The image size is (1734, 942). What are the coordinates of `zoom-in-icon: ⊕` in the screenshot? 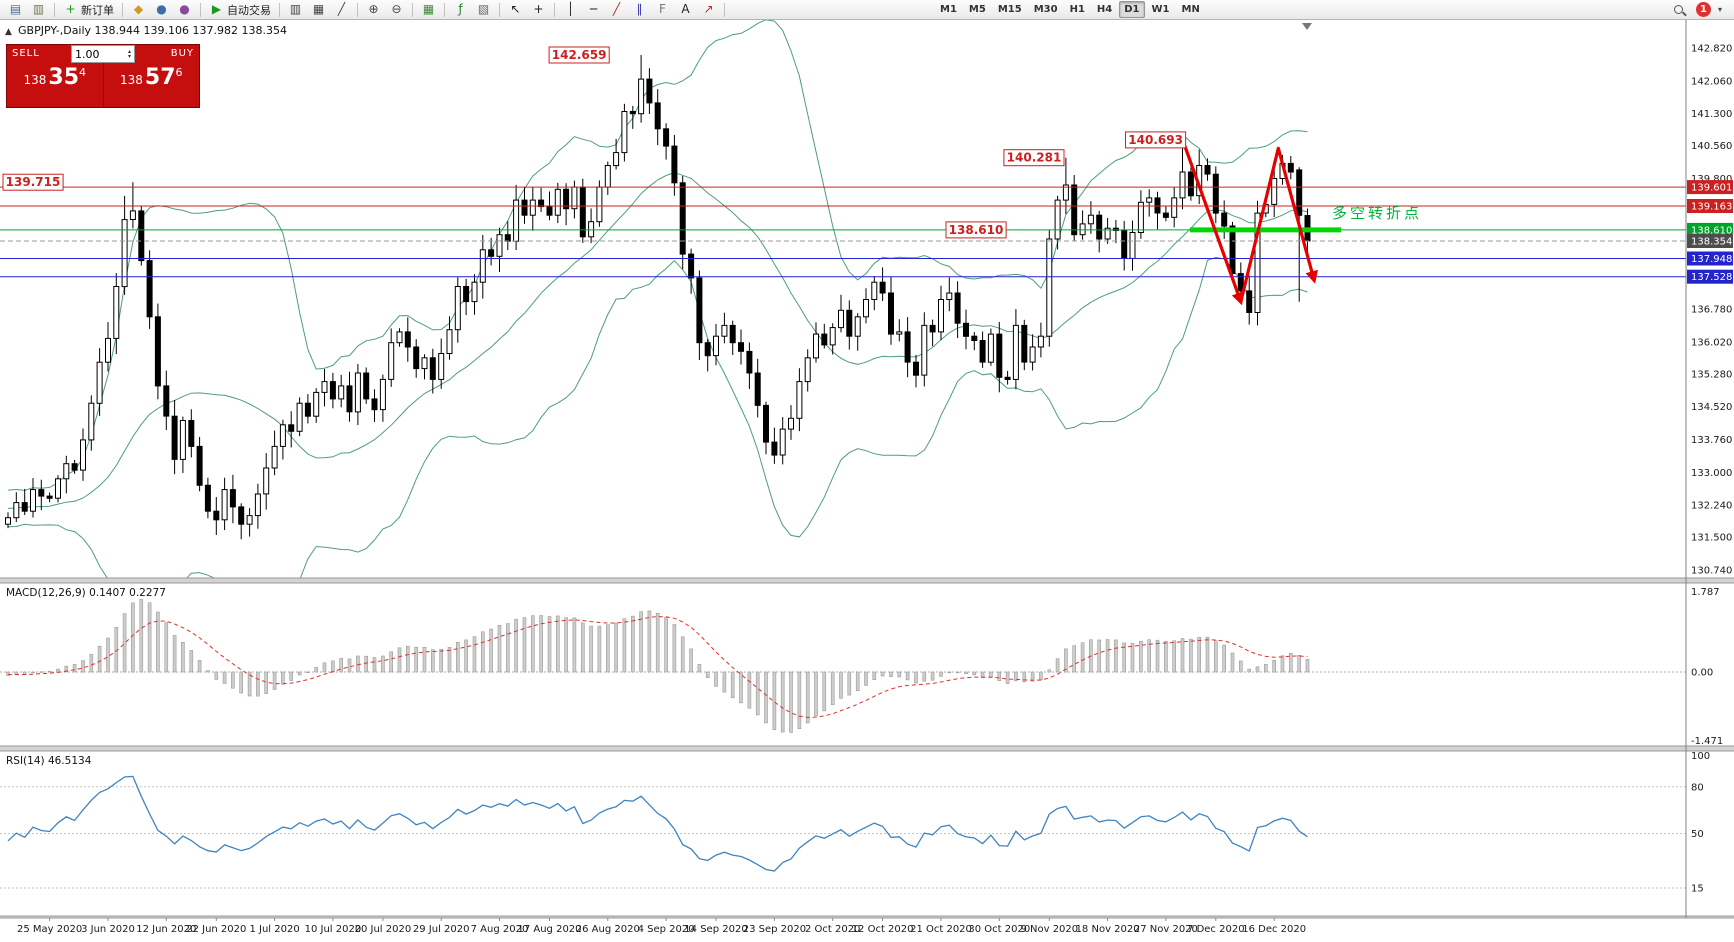 It's located at (373, 10).